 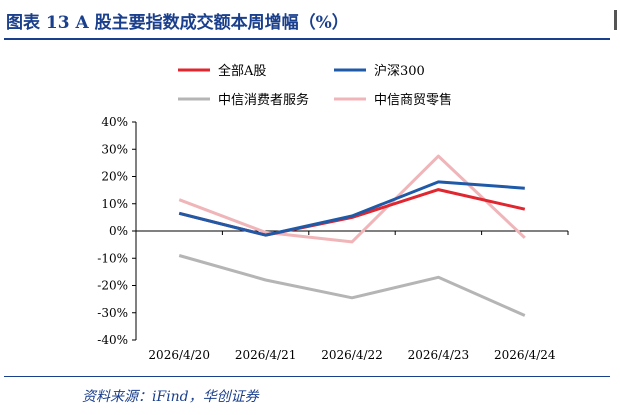 I want to click on source-note: 资料来源：iFind，华创证券, so click(x=170, y=397).